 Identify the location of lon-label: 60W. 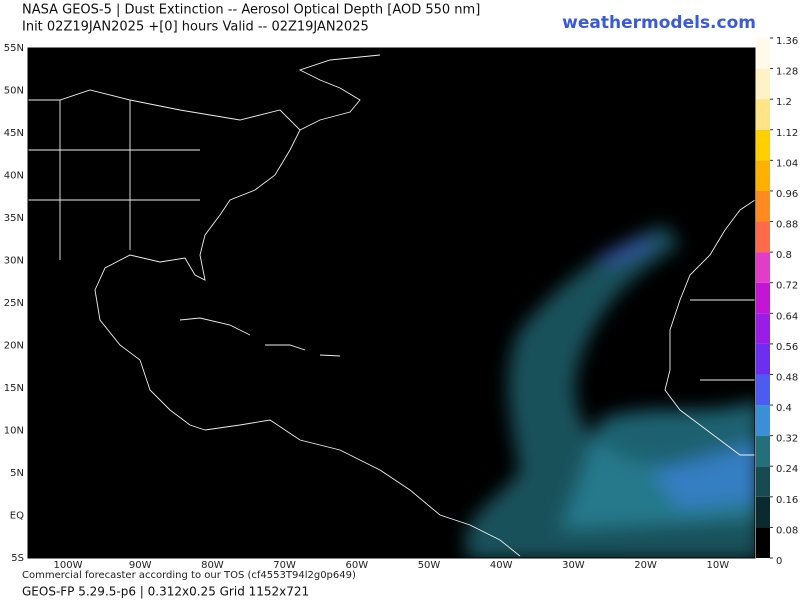
(356, 565).